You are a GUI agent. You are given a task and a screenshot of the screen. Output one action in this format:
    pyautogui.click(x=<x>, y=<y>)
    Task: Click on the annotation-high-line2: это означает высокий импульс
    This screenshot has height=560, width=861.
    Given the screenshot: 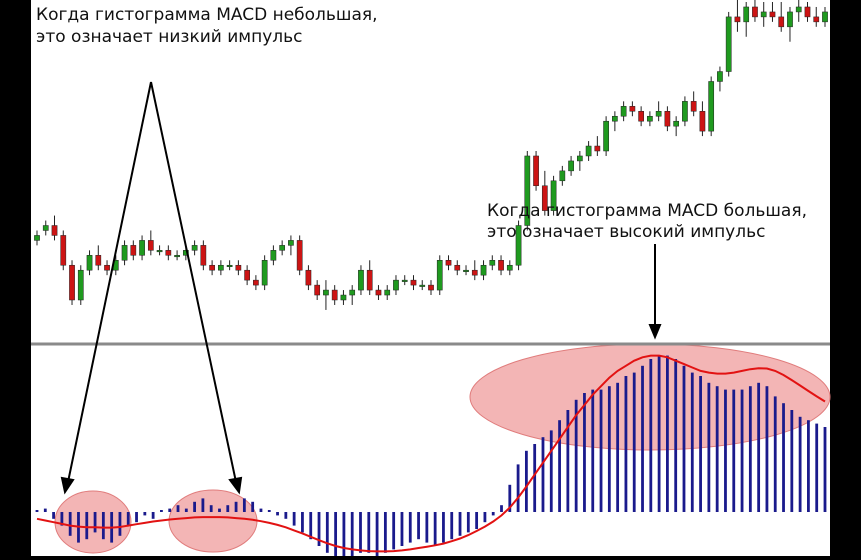 What is the action you would take?
    pyautogui.click(x=626, y=232)
    